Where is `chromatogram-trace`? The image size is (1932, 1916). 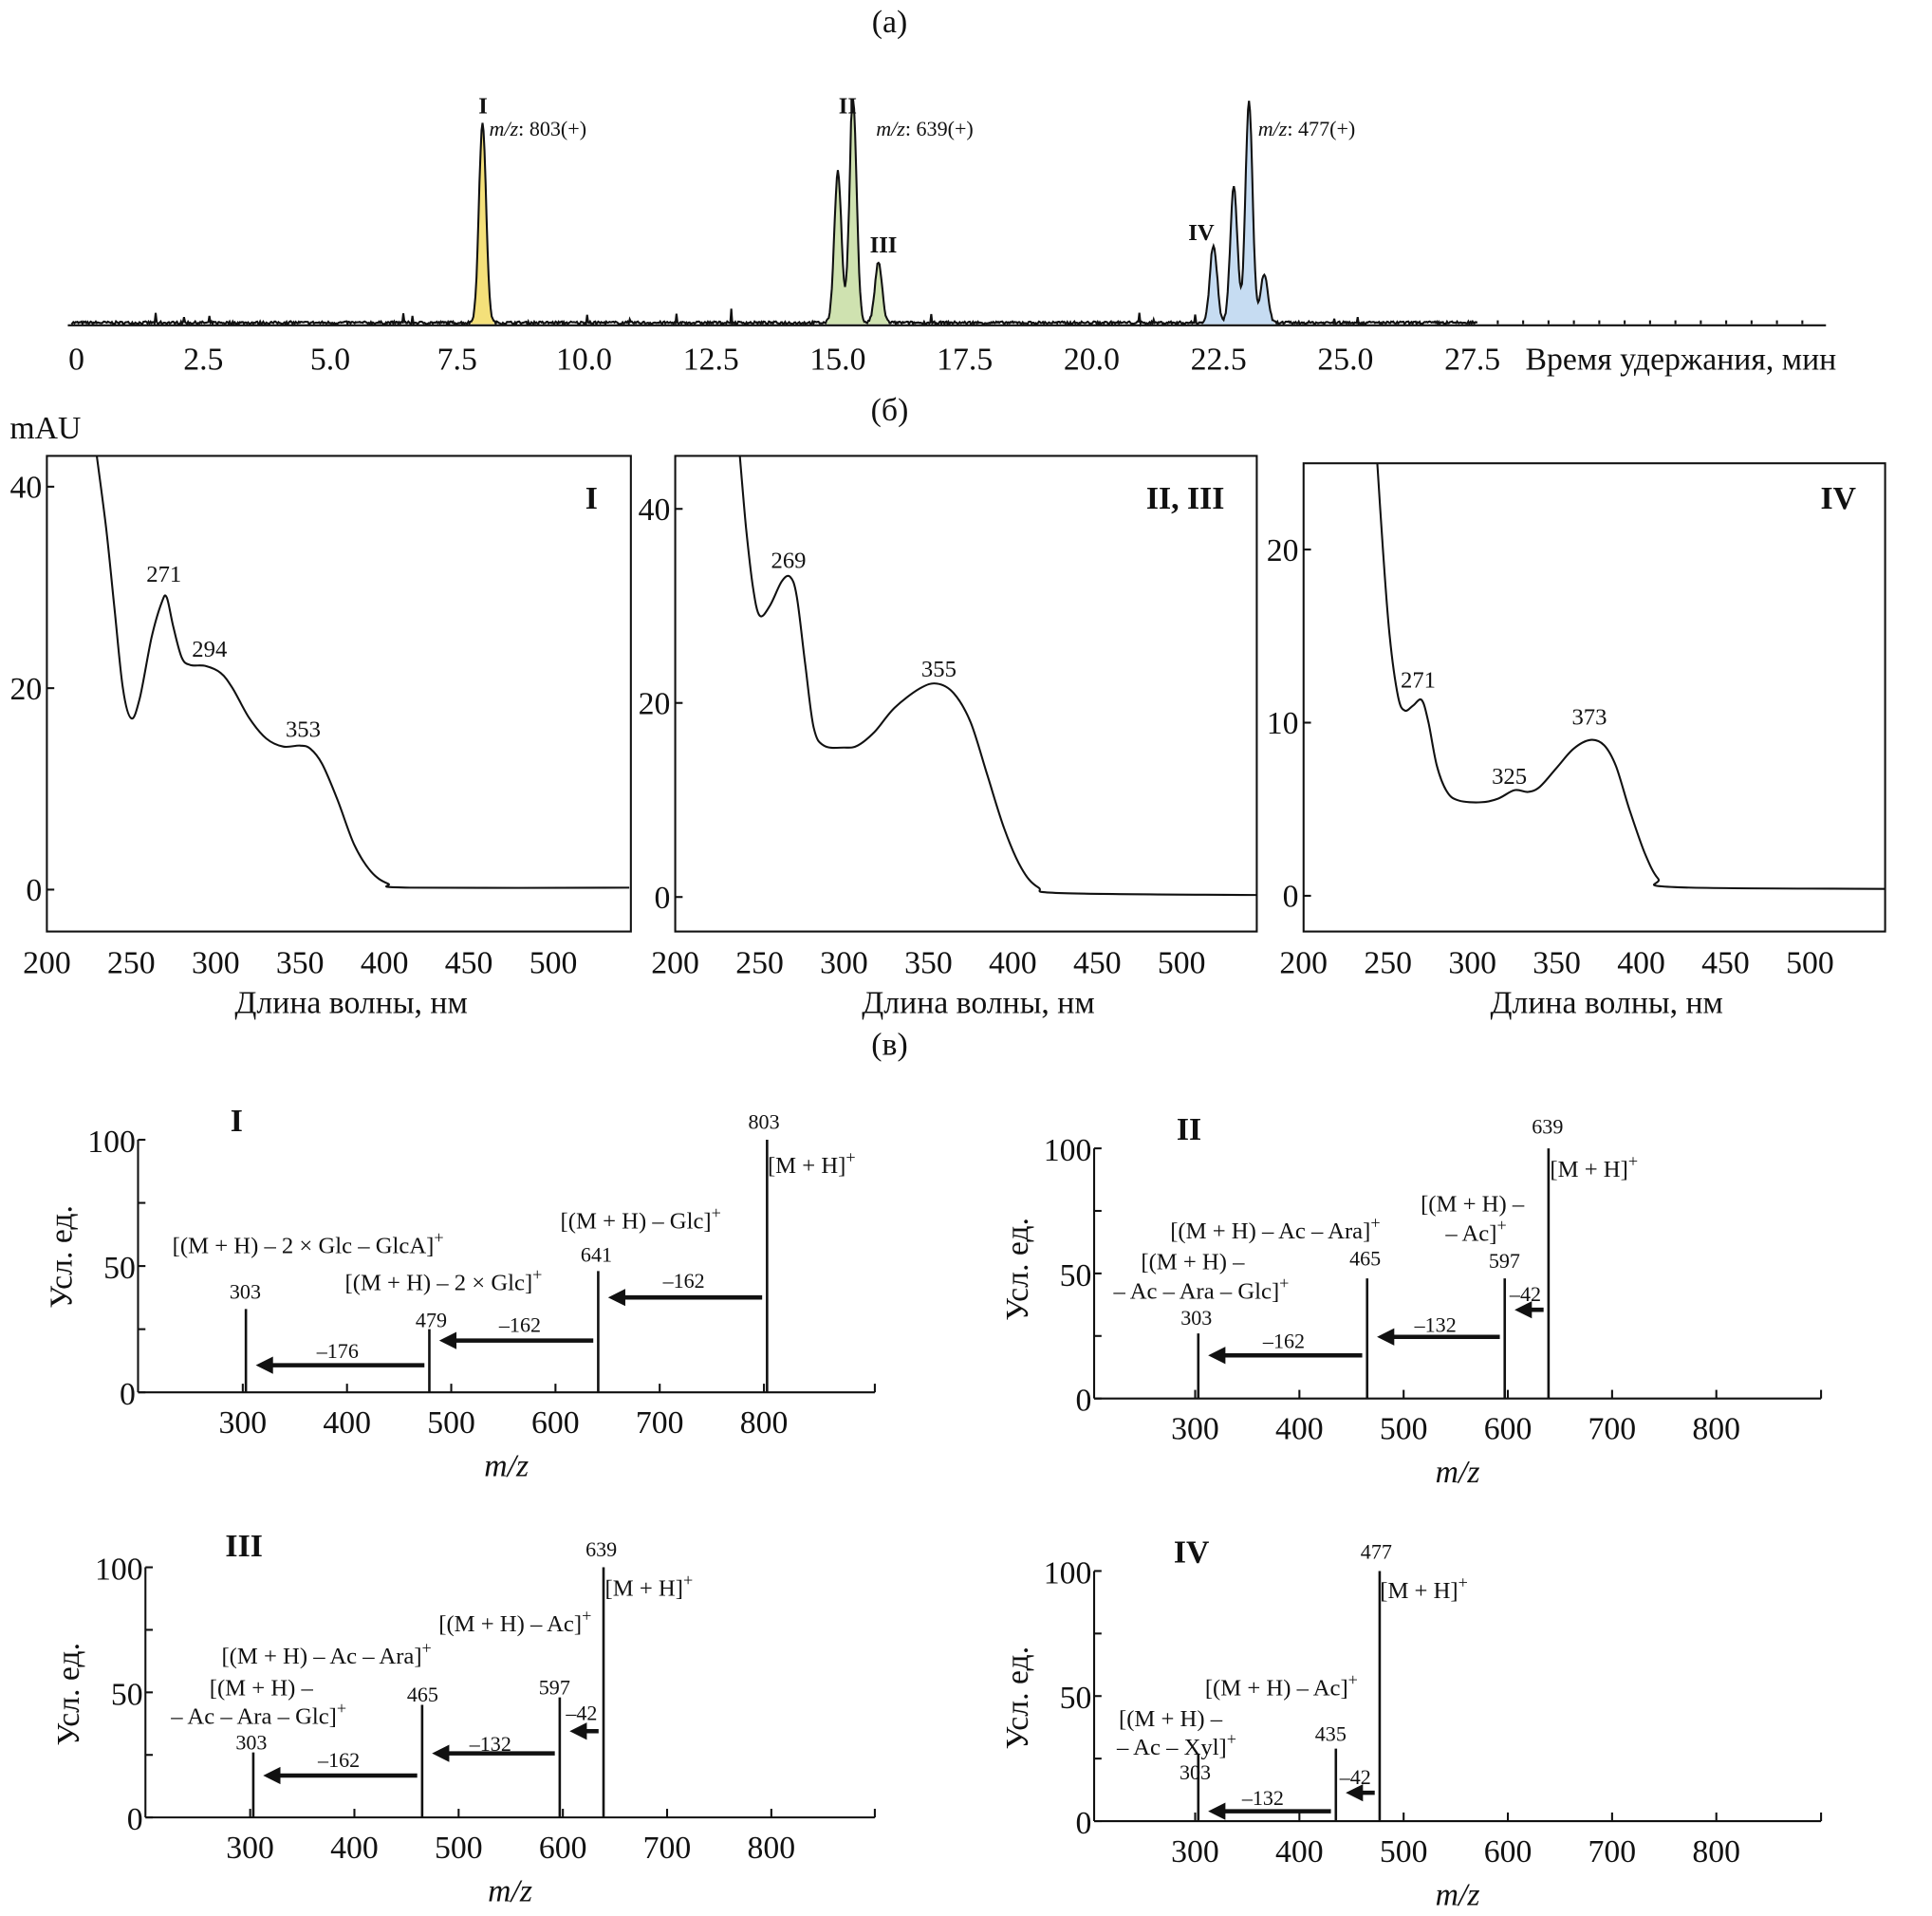
chromatogram-trace is located at coordinates (774, 213).